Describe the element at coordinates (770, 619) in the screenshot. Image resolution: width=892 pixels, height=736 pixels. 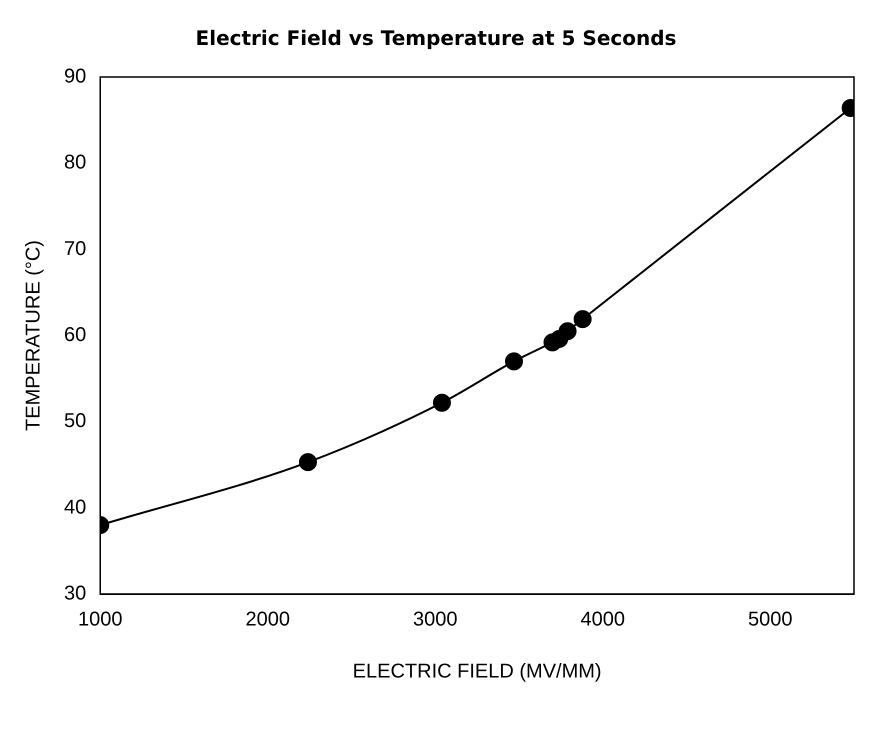
I see `x-tick-label: 5000` at that location.